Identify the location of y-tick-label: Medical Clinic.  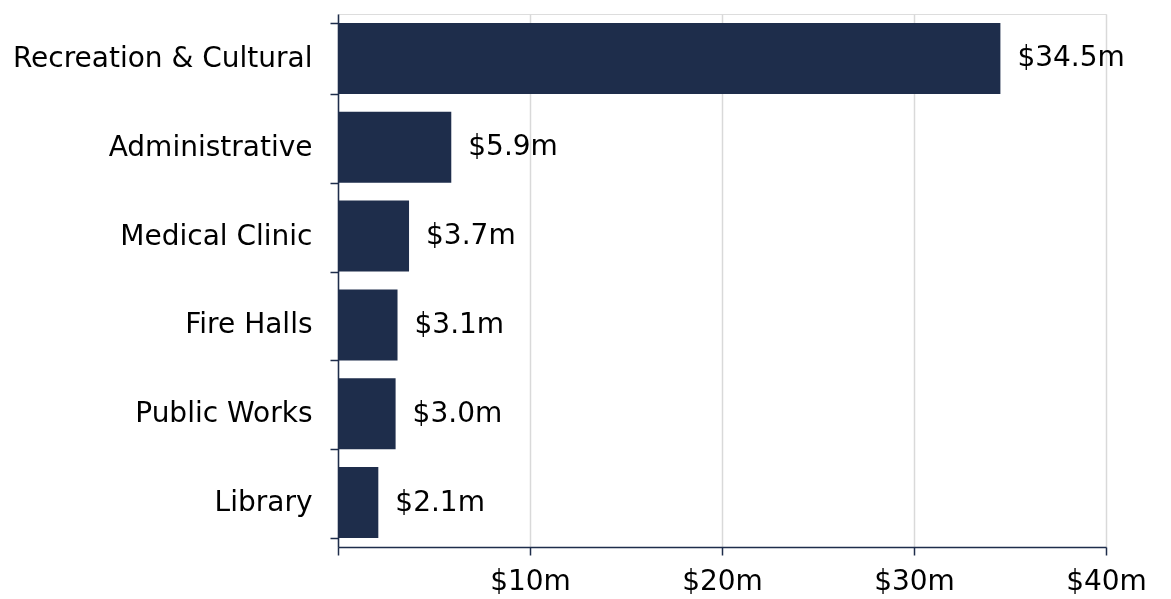
(216, 235).